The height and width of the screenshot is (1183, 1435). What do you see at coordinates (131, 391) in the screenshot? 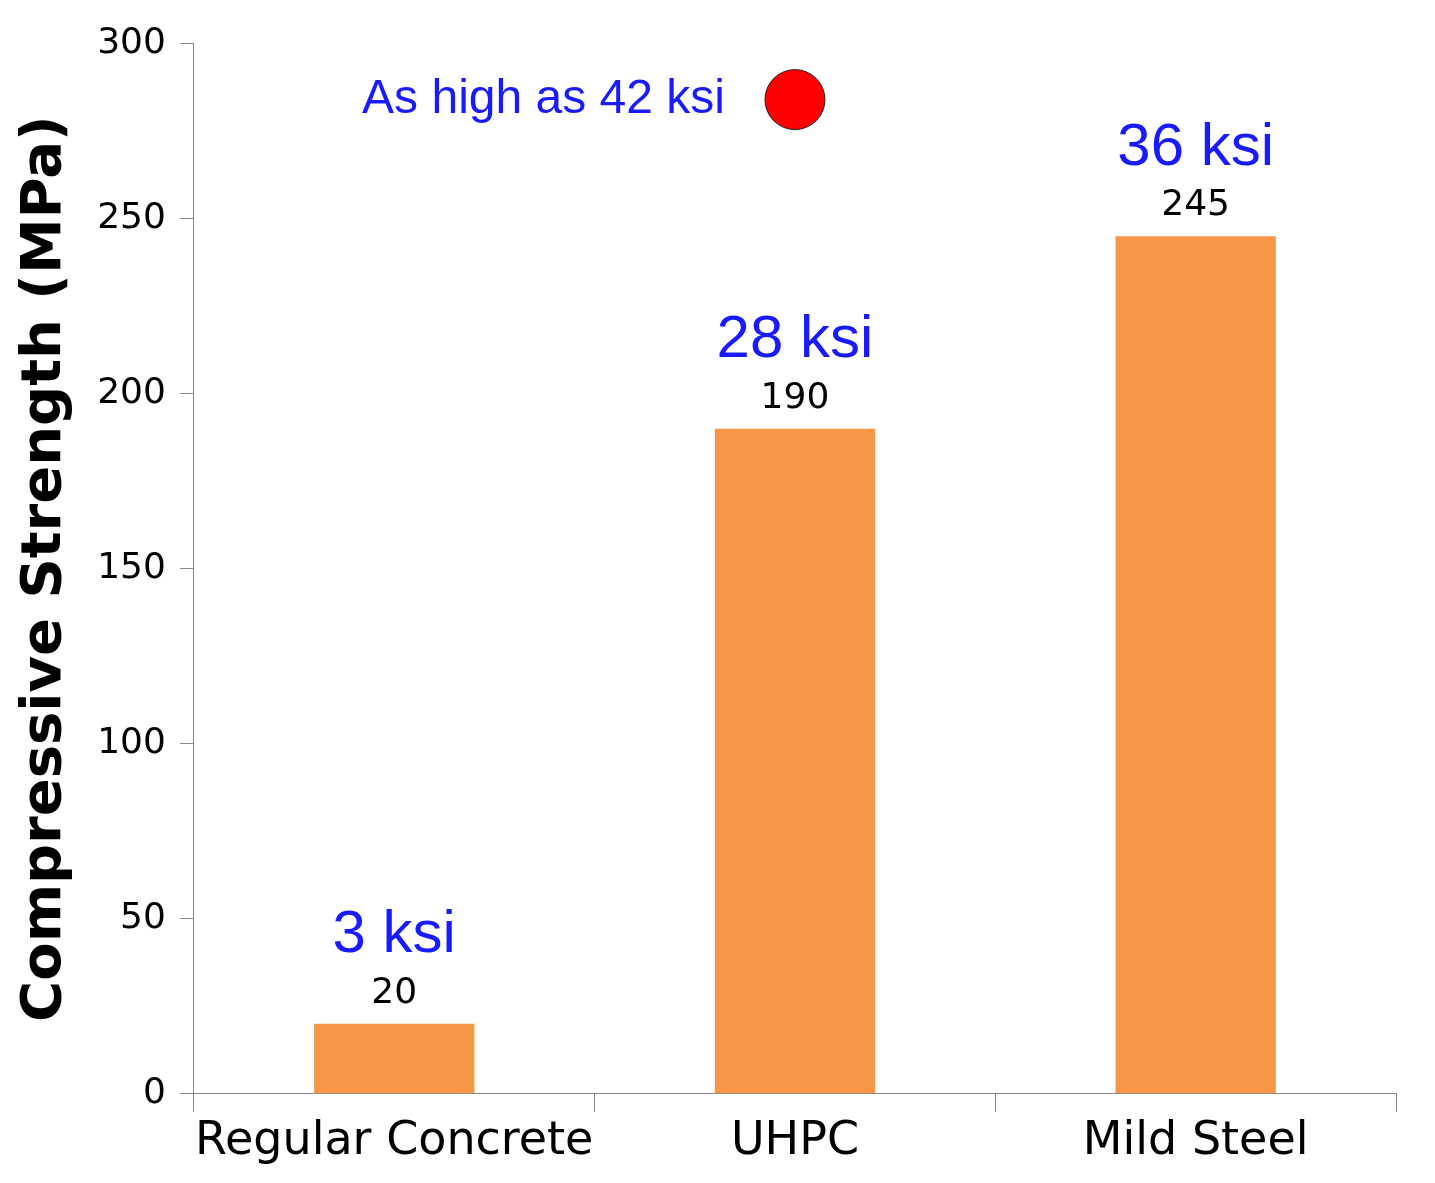
I see `y-tick-label: 200` at bounding box center [131, 391].